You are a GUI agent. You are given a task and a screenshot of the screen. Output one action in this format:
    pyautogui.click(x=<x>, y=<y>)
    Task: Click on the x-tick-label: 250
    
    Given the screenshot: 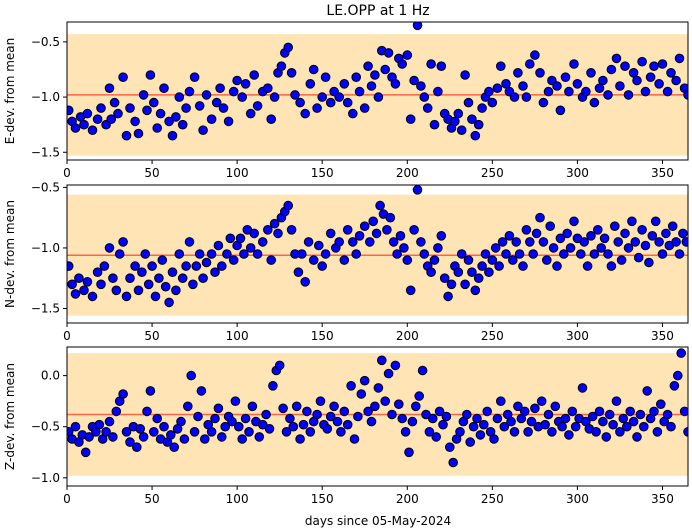 What is the action you would take?
    pyautogui.click(x=492, y=173)
    